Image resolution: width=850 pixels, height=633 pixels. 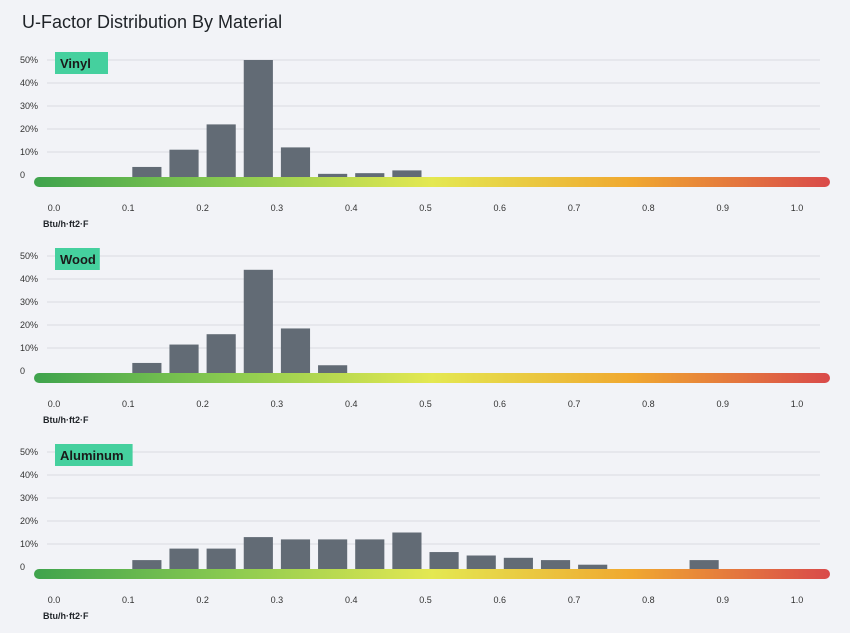 I want to click on material-label: Wood, so click(x=78, y=259).